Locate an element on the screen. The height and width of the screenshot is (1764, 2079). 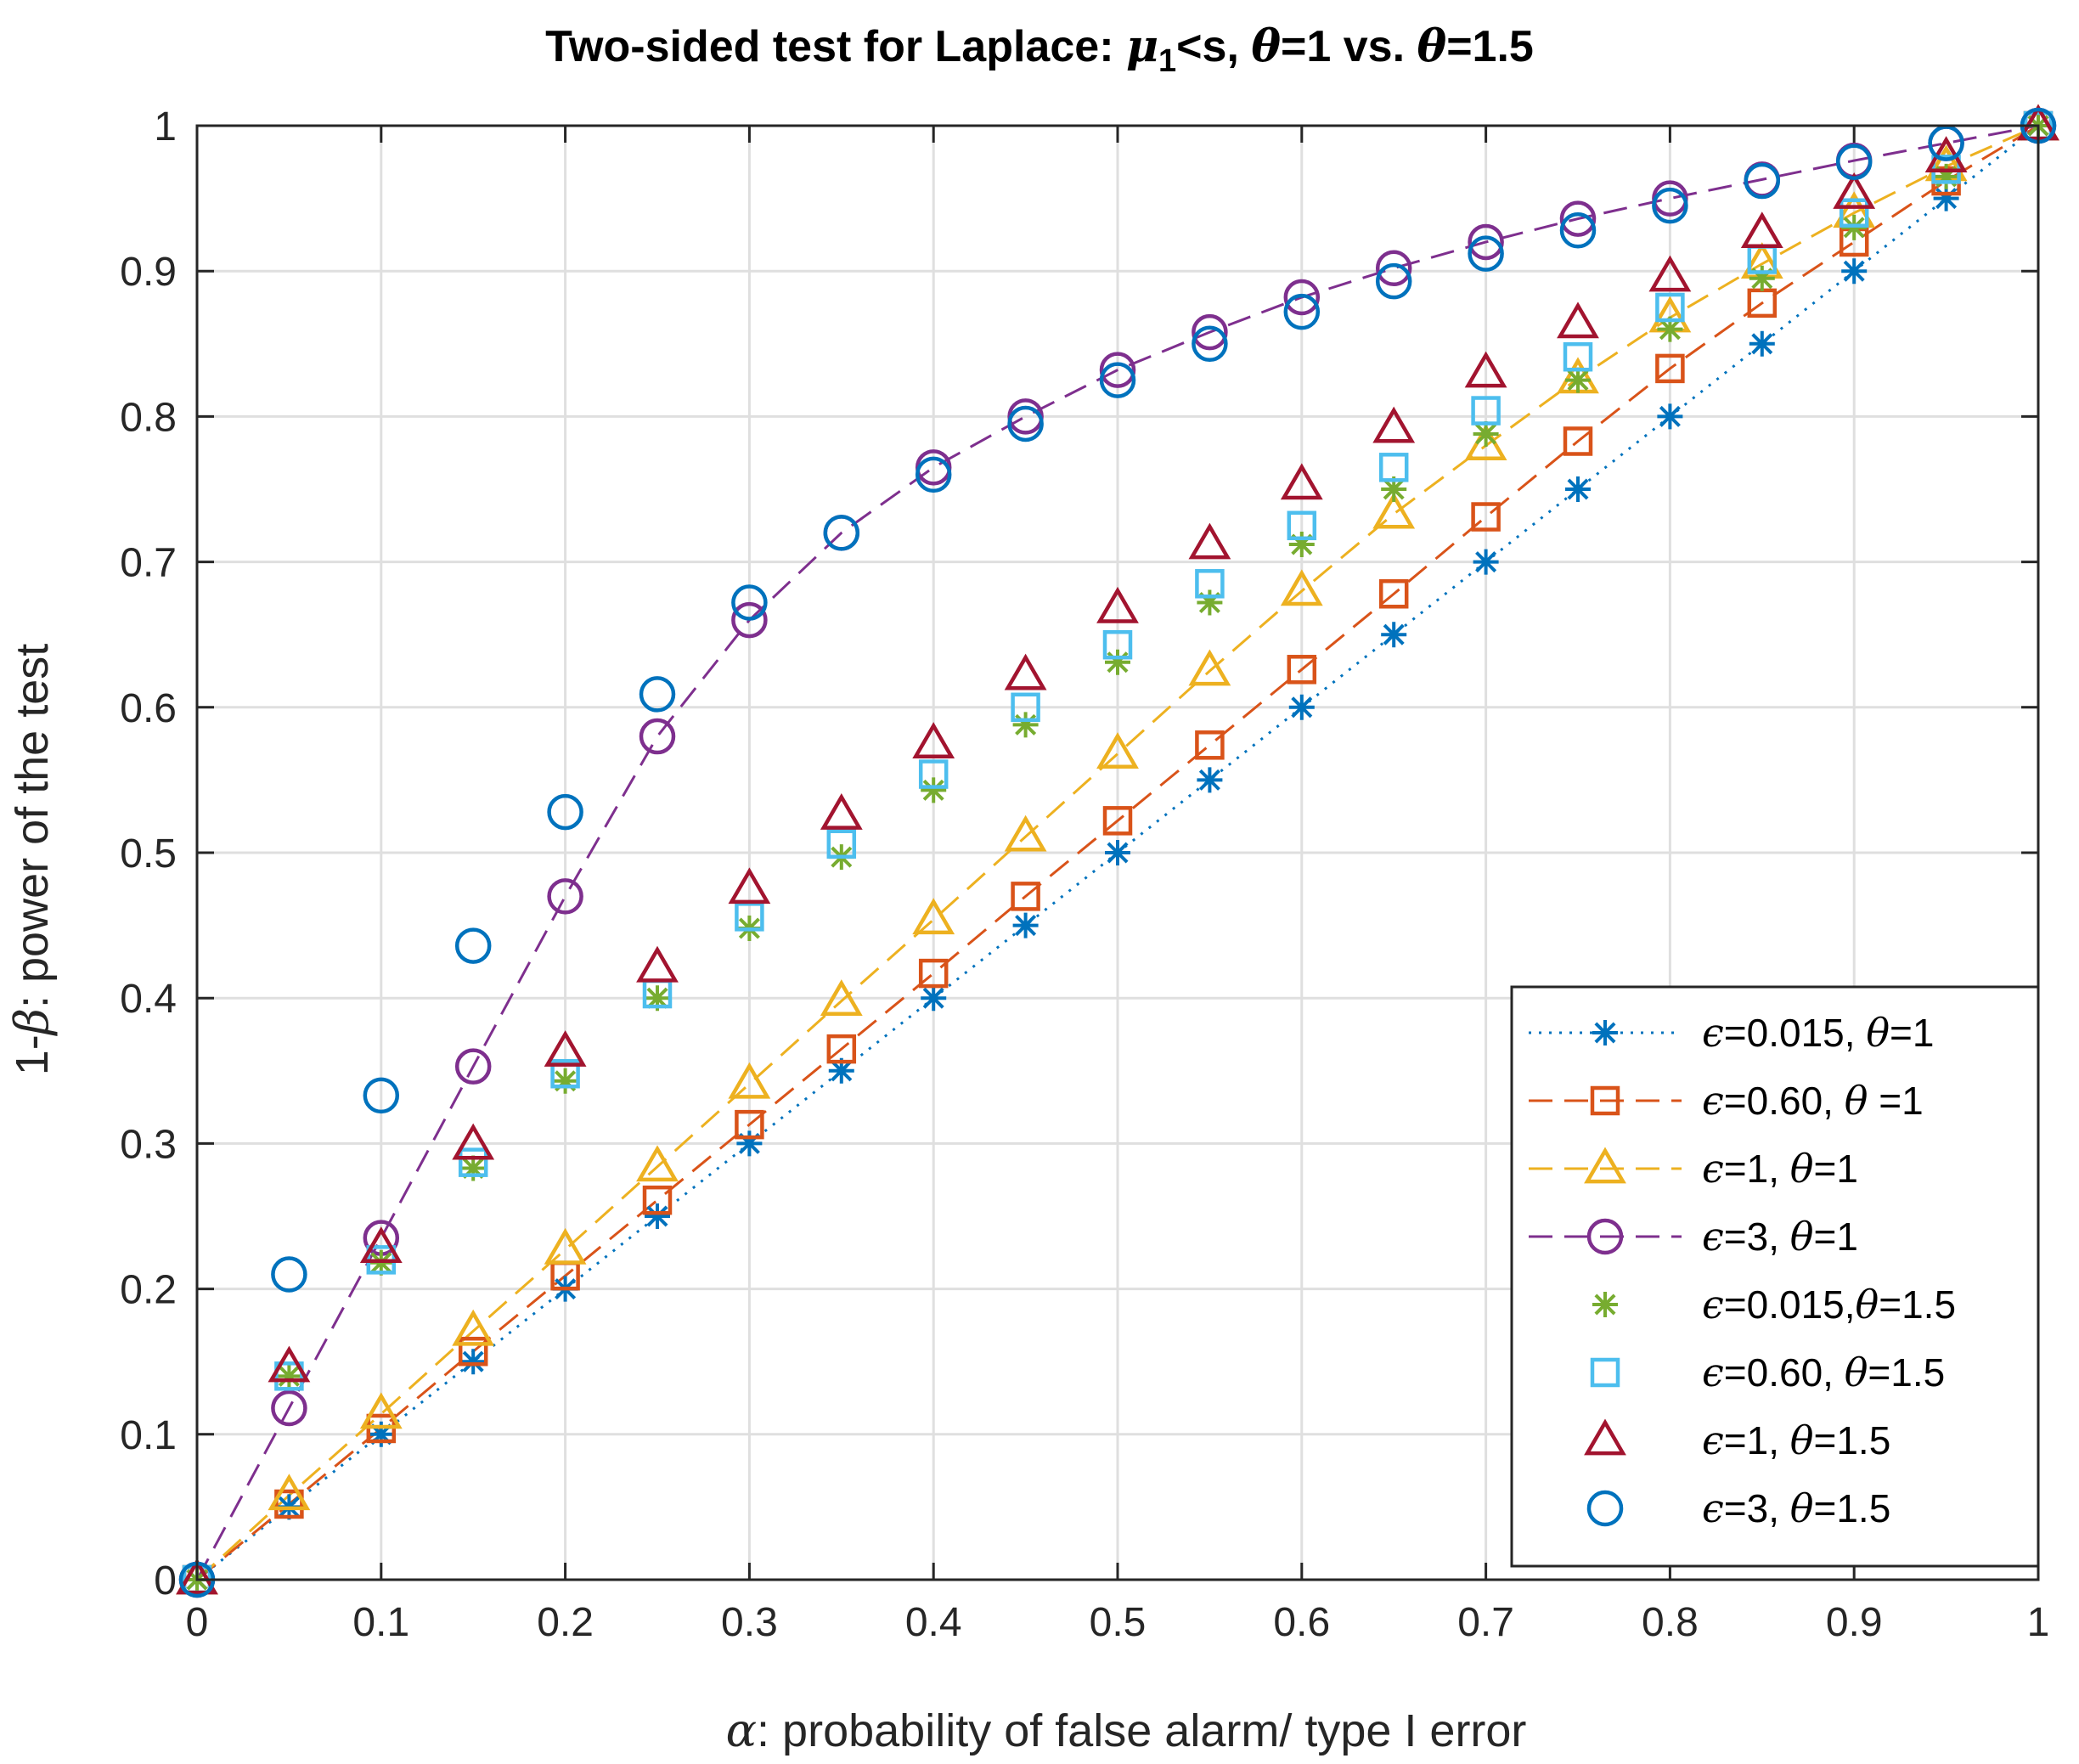
y-tick-label: 1 is located at coordinates (165, 127).